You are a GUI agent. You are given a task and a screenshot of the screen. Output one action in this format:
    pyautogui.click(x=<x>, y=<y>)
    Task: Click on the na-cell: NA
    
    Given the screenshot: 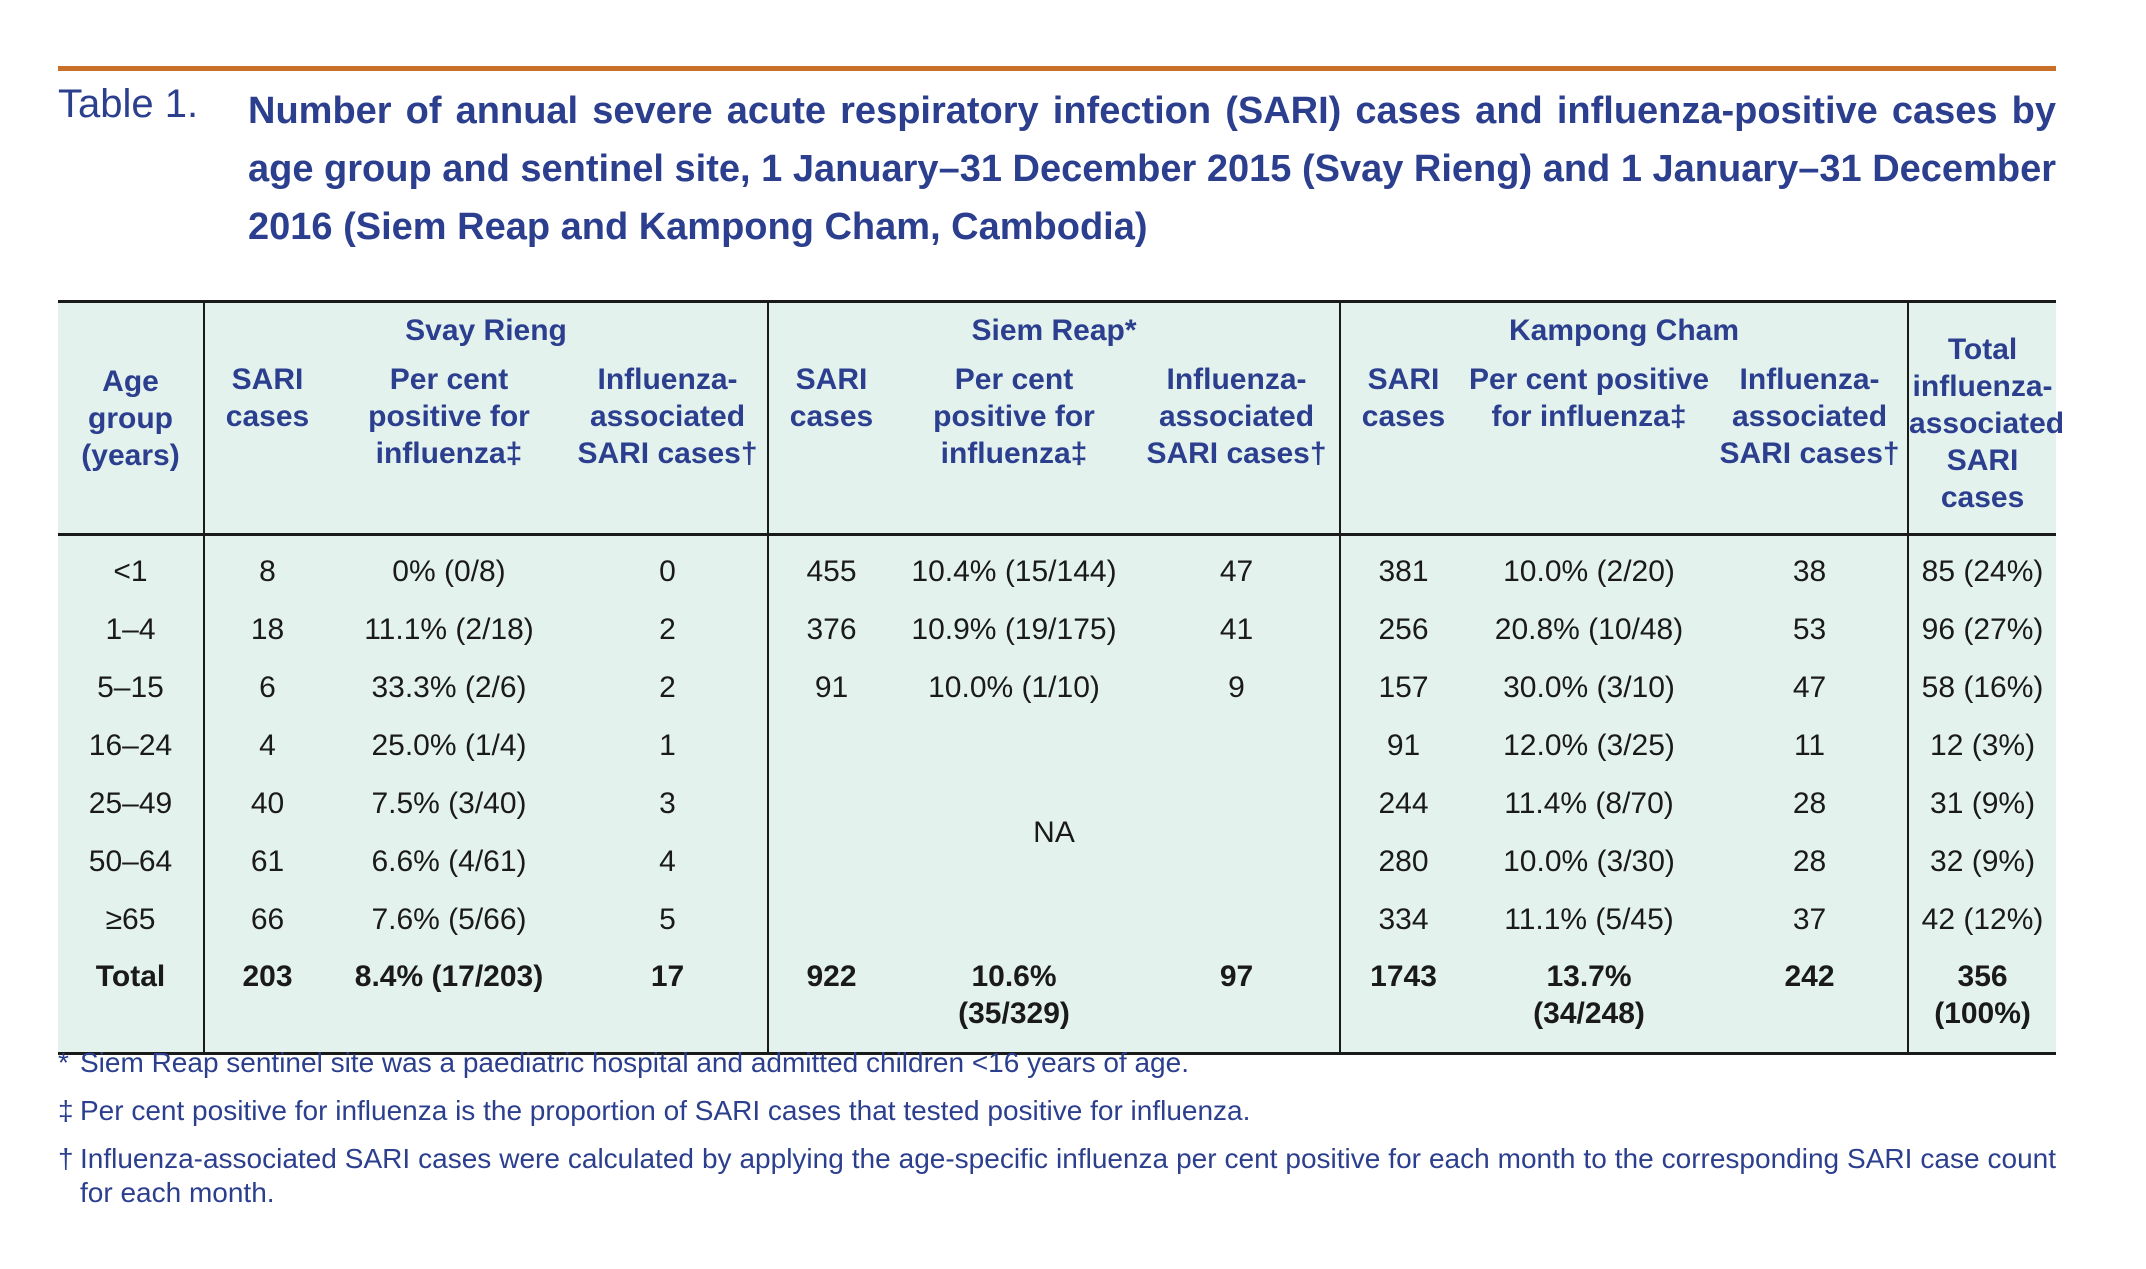 What is the action you would take?
    pyautogui.click(x=1053, y=832)
    